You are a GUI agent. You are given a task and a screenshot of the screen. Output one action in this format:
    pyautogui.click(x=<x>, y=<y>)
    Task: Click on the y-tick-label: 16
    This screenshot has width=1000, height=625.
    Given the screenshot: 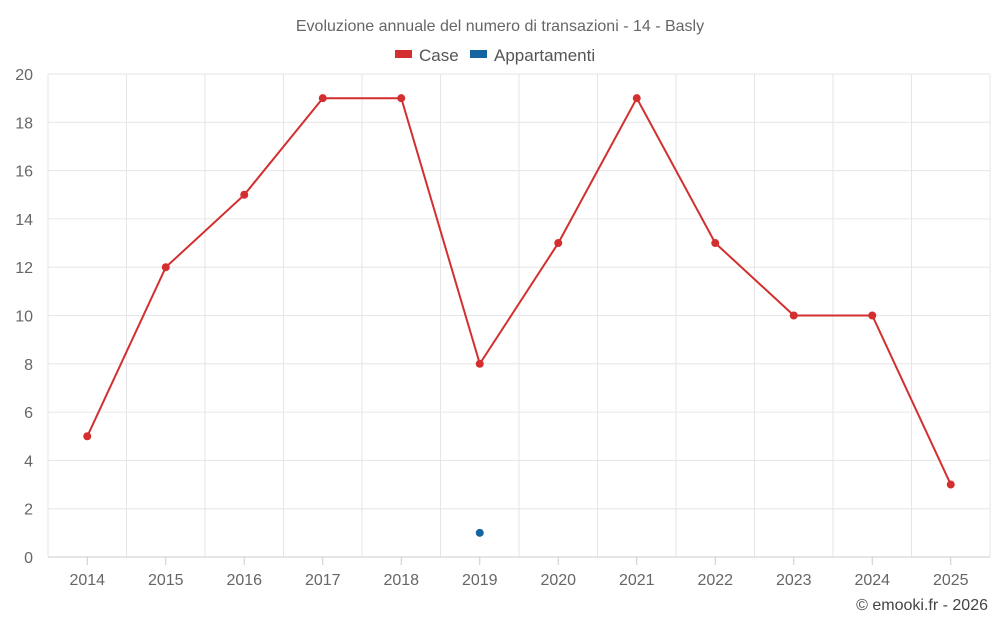 What is the action you would take?
    pyautogui.click(x=24, y=172)
    